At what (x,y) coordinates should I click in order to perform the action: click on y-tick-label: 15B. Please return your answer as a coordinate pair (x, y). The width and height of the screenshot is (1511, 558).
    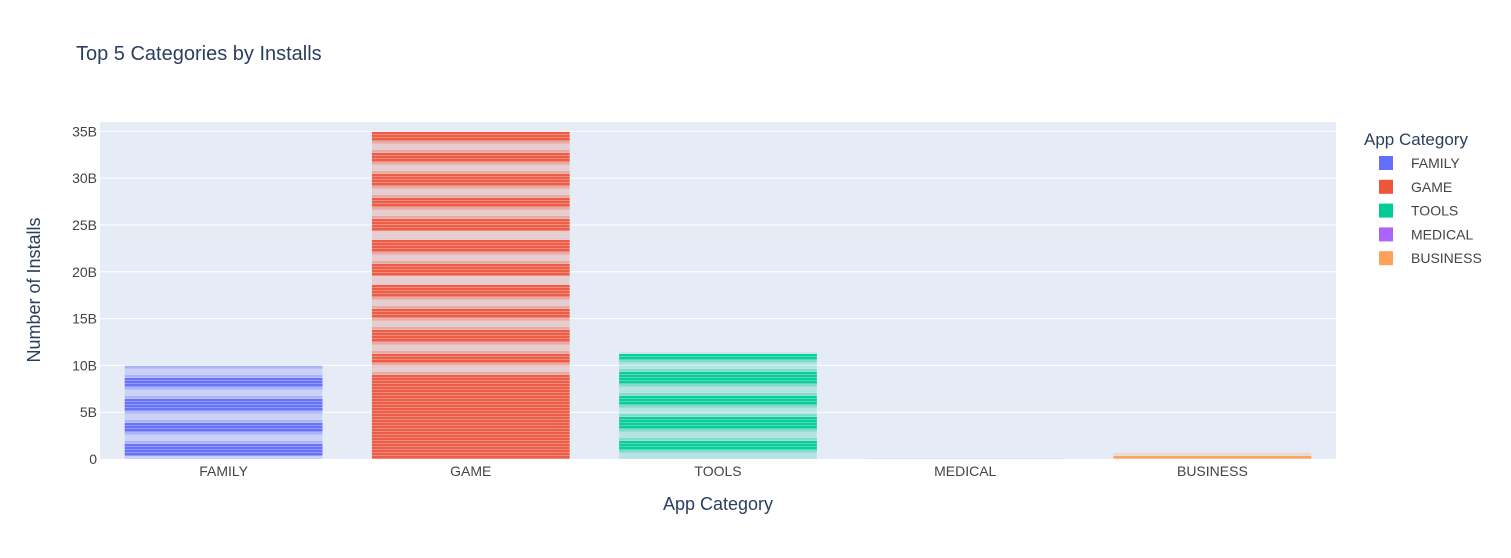
    Looking at the image, I should click on (84, 319).